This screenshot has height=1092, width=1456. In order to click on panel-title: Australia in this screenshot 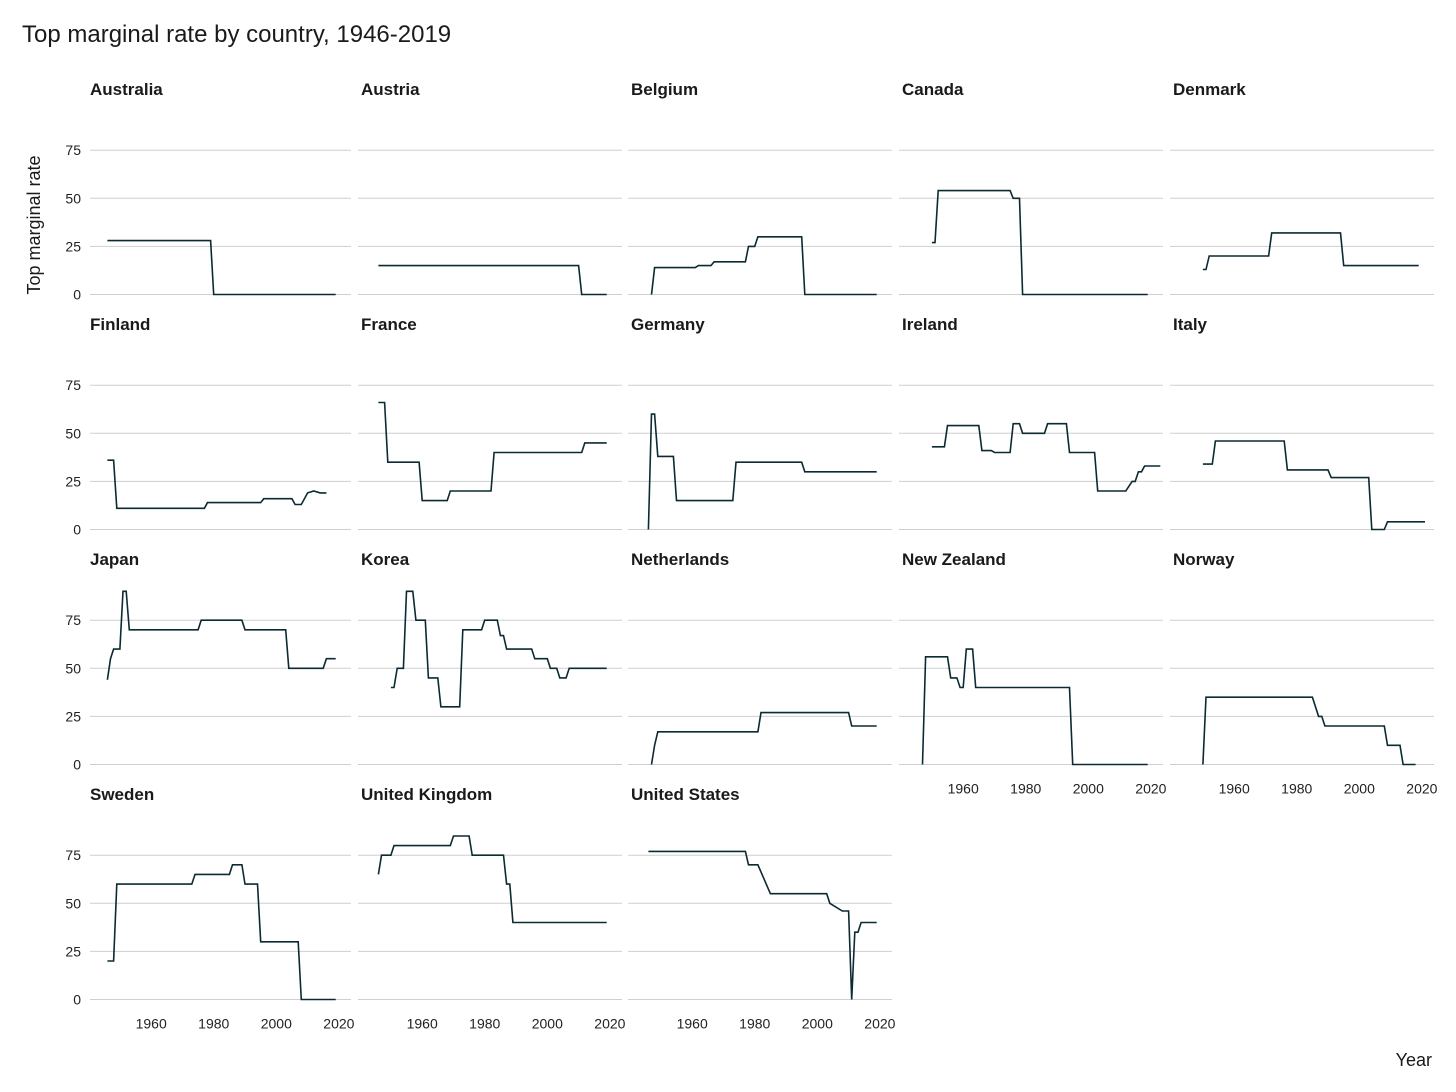, I will do `click(126, 89)`.